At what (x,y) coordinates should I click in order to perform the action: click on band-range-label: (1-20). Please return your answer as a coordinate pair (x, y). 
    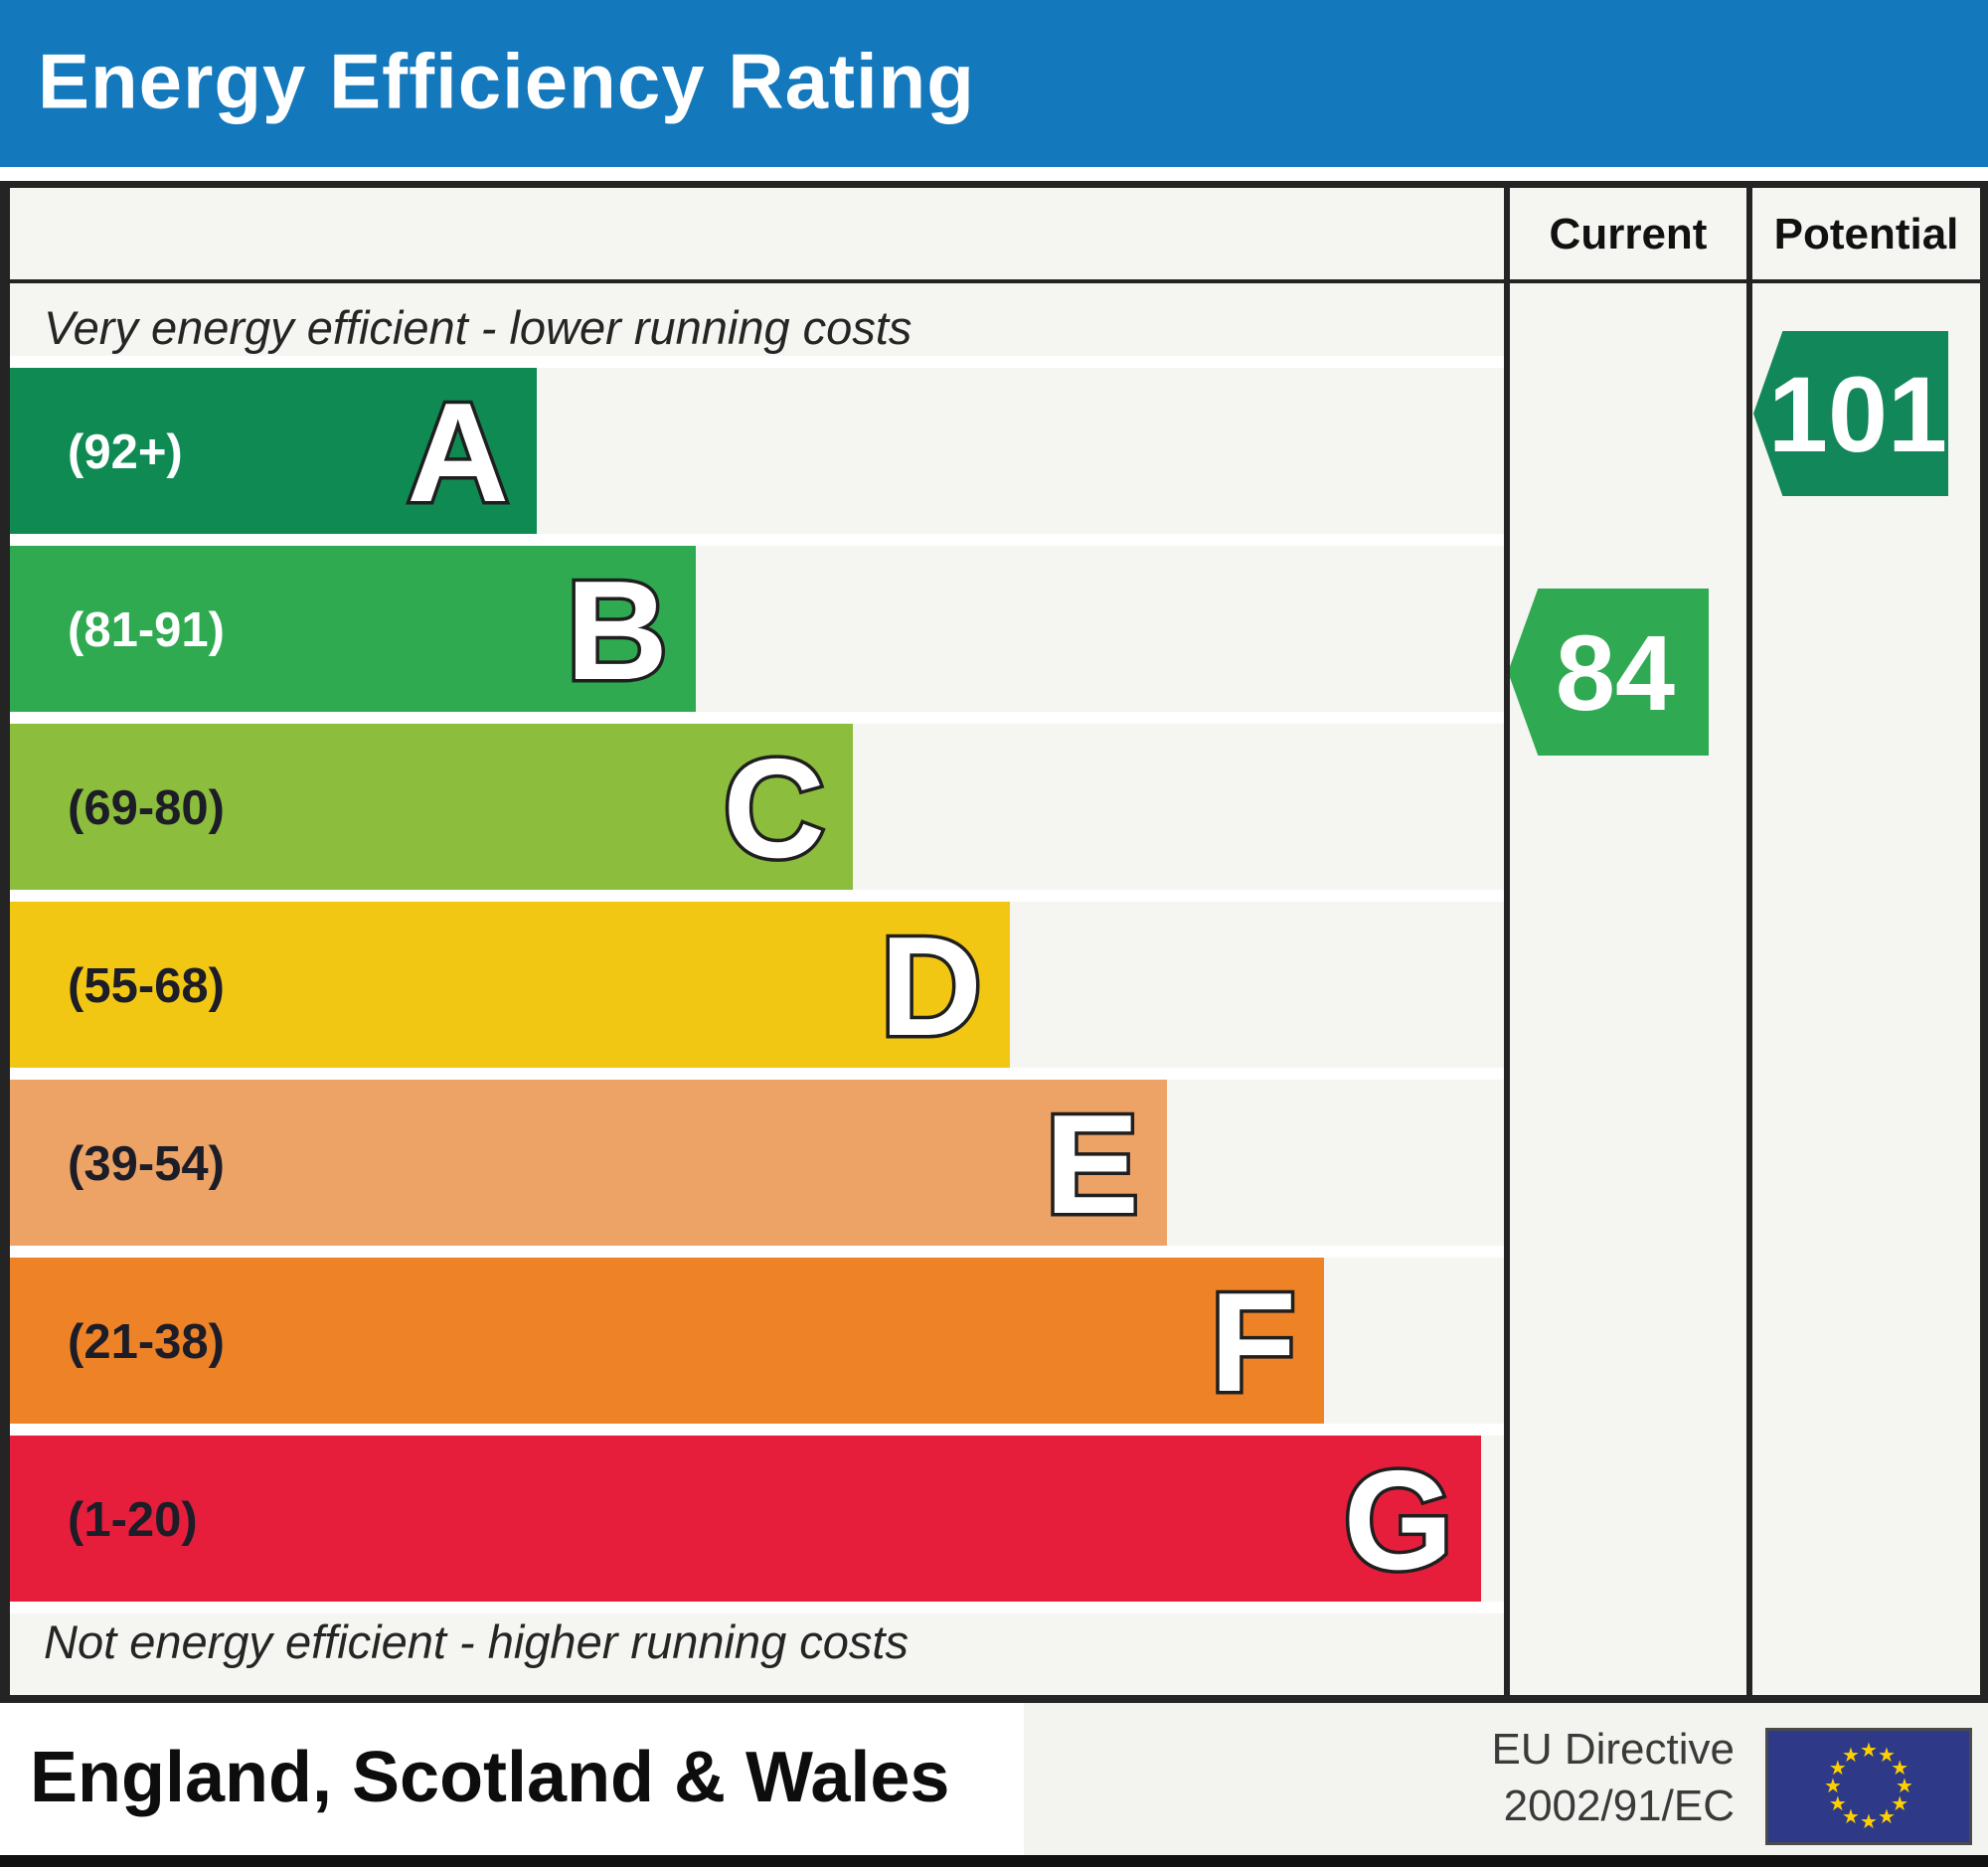
    Looking at the image, I should click on (133, 1520).